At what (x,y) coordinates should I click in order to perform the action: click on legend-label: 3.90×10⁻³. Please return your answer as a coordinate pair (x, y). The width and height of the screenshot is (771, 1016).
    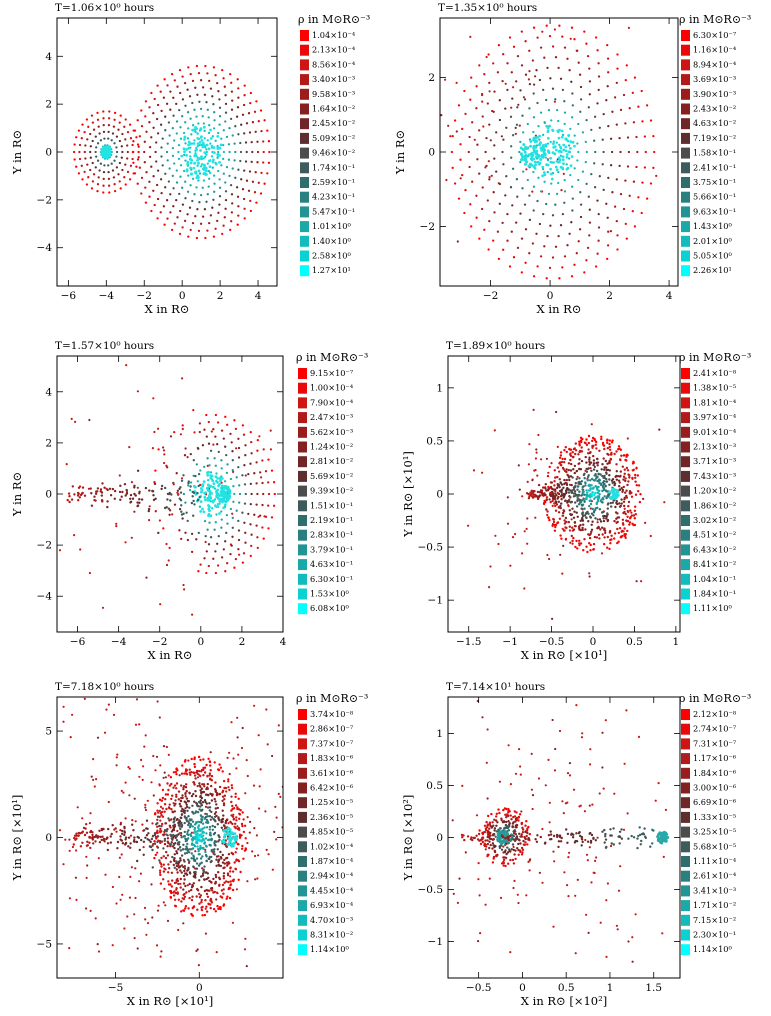
    Looking at the image, I should click on (714, 94).